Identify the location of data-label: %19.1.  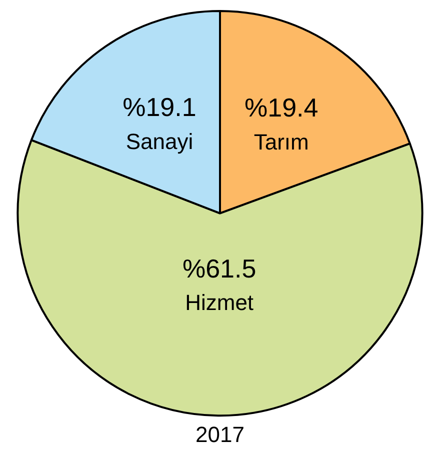
(159, 107).